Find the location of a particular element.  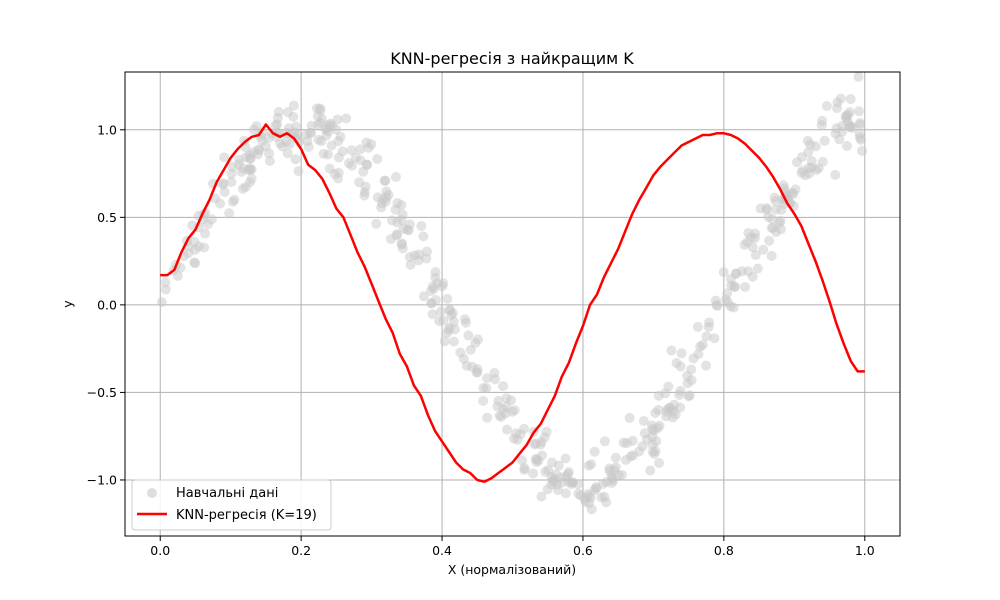

y-axis-ticks: −1.0 −0.5 0.0 0.5 1.0 is located at coordinates (106, 304).